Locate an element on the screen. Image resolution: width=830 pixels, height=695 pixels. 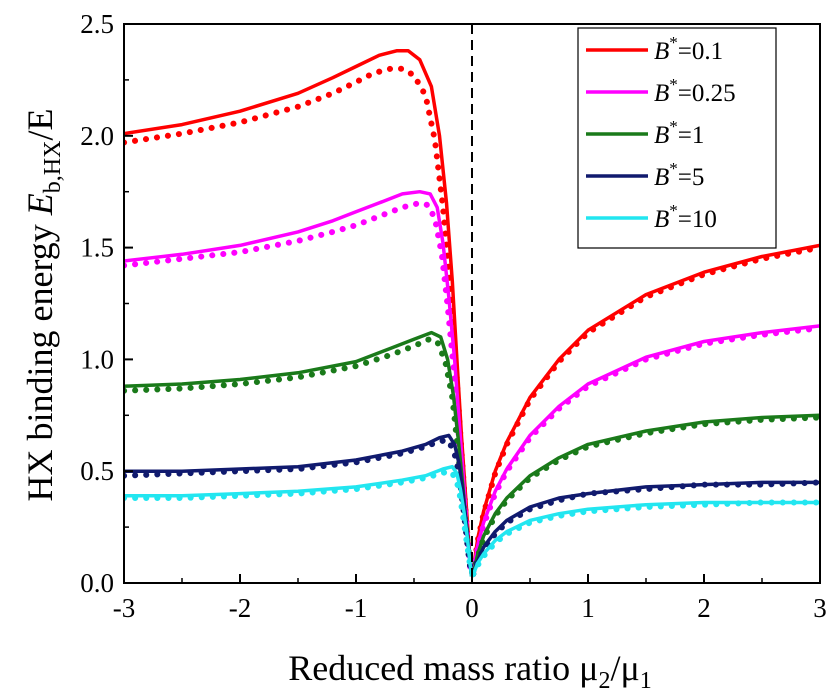
legend-label: B*=5 is located at coordinates (679, 175).